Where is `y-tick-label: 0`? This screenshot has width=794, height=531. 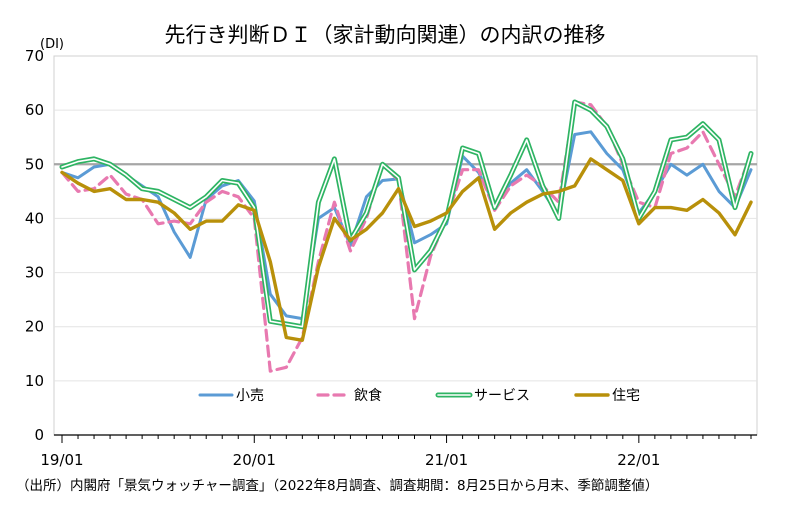 y-tick-label: 0 is located at coordinates (39, 435).